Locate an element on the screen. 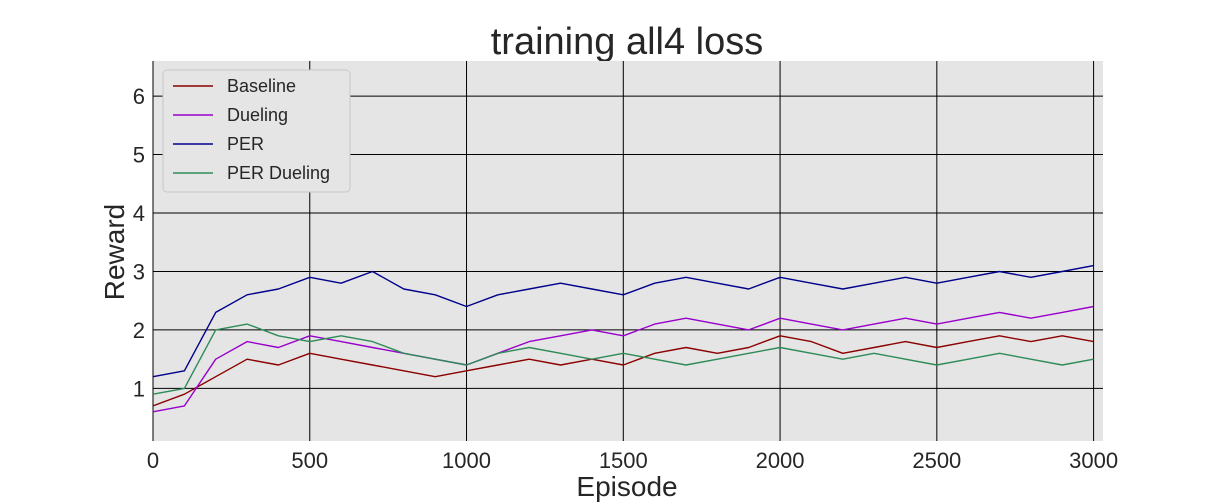 The image size is (1224, 504). x-tick-label: 2500 is located at coordinates (936, 460).